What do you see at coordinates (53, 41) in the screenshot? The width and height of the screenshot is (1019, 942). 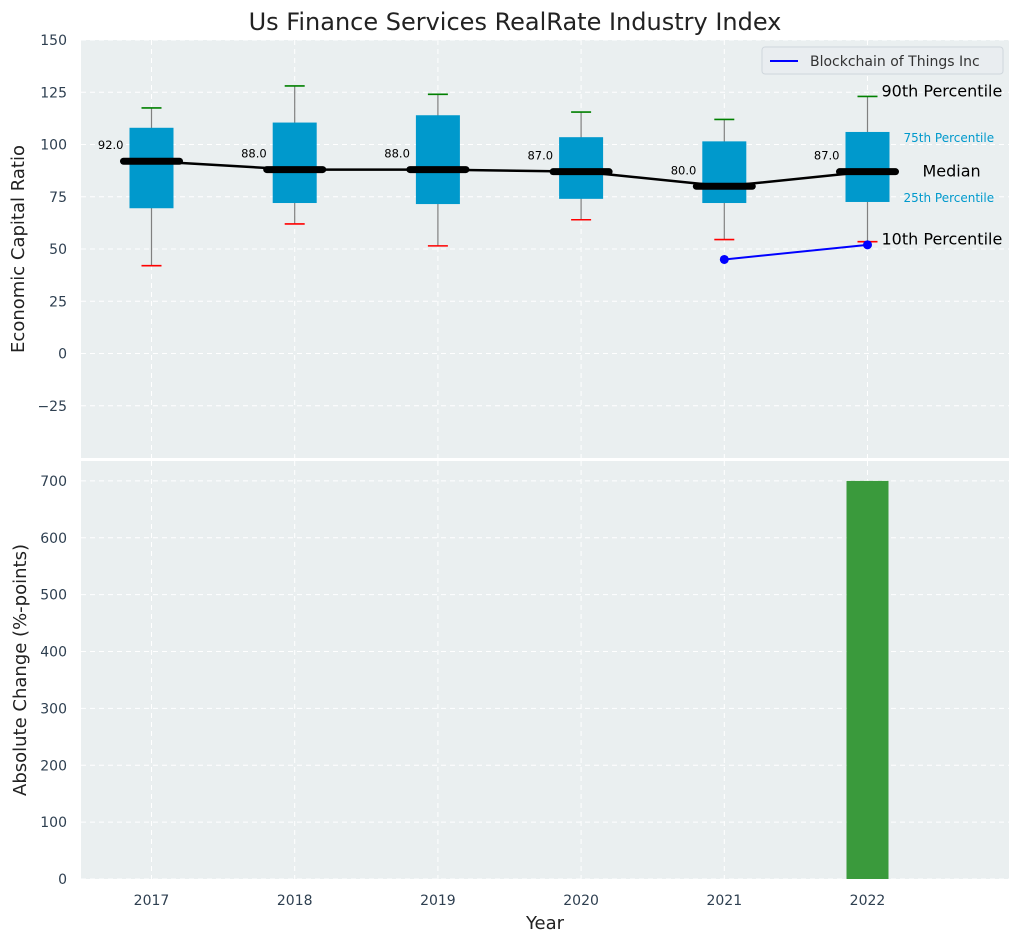 I see `y-tick-label: 150` at bounding box center [53, 41].